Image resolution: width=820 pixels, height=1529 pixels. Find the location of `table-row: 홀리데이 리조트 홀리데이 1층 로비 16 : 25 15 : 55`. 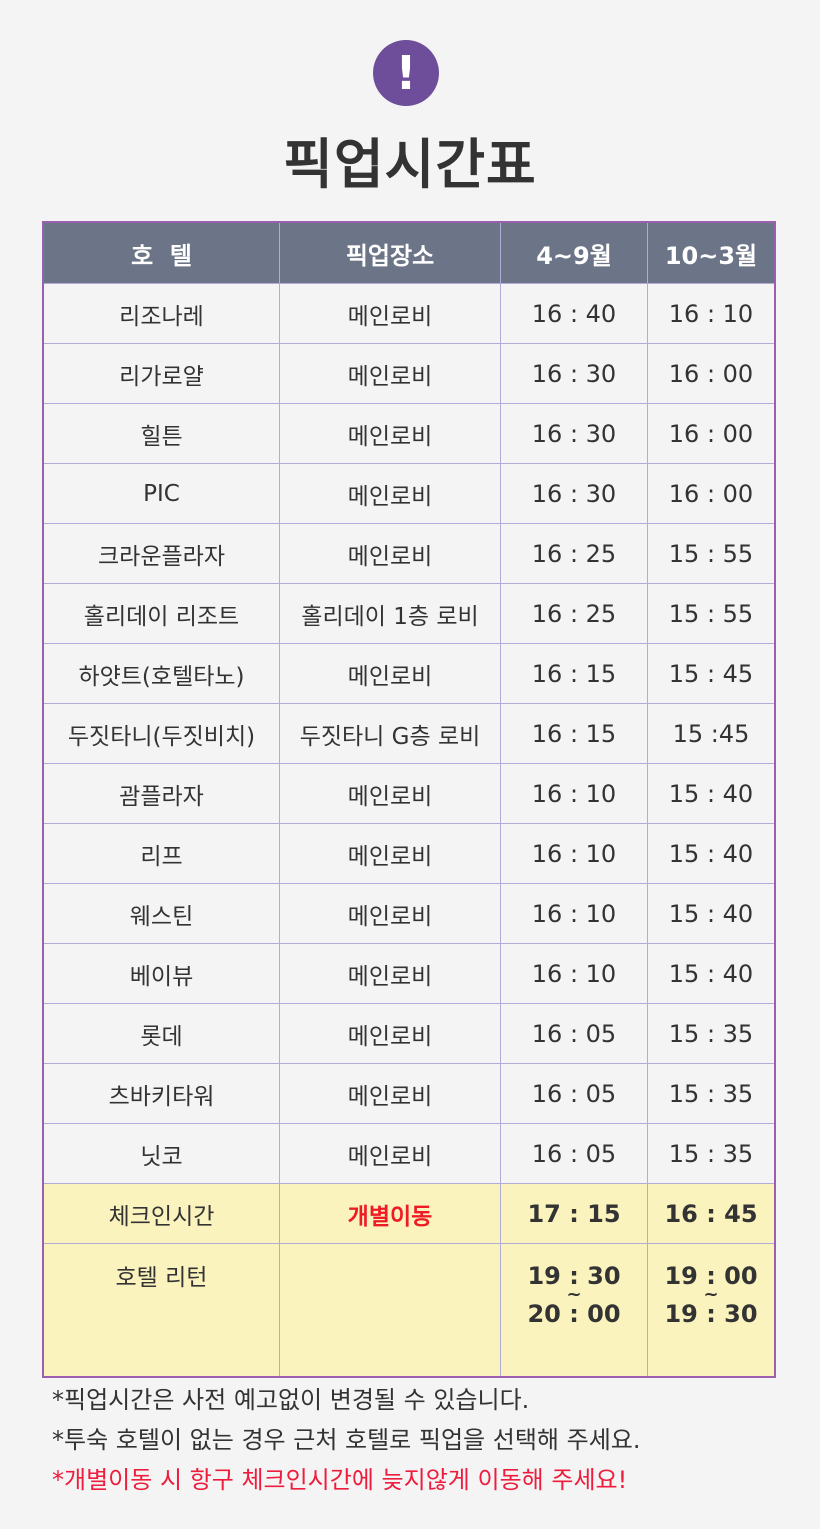

table-row: 홀리데이 리조트 홀리데이 1층 로비 16 : 25 15 : 55 is located at coordinates (409, 613).